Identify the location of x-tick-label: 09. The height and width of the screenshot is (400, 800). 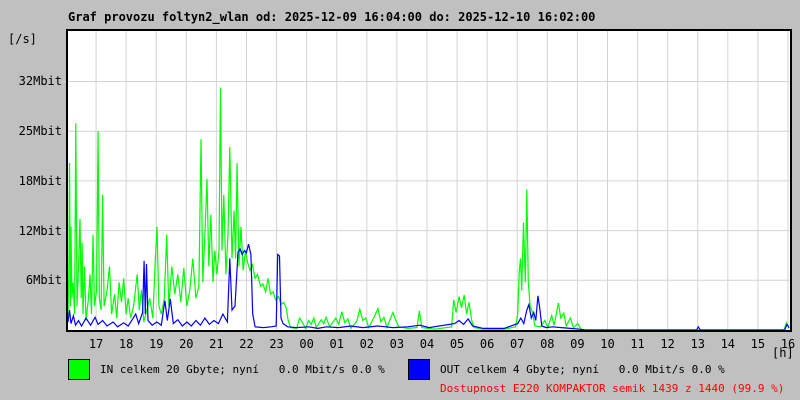
(577, 344).